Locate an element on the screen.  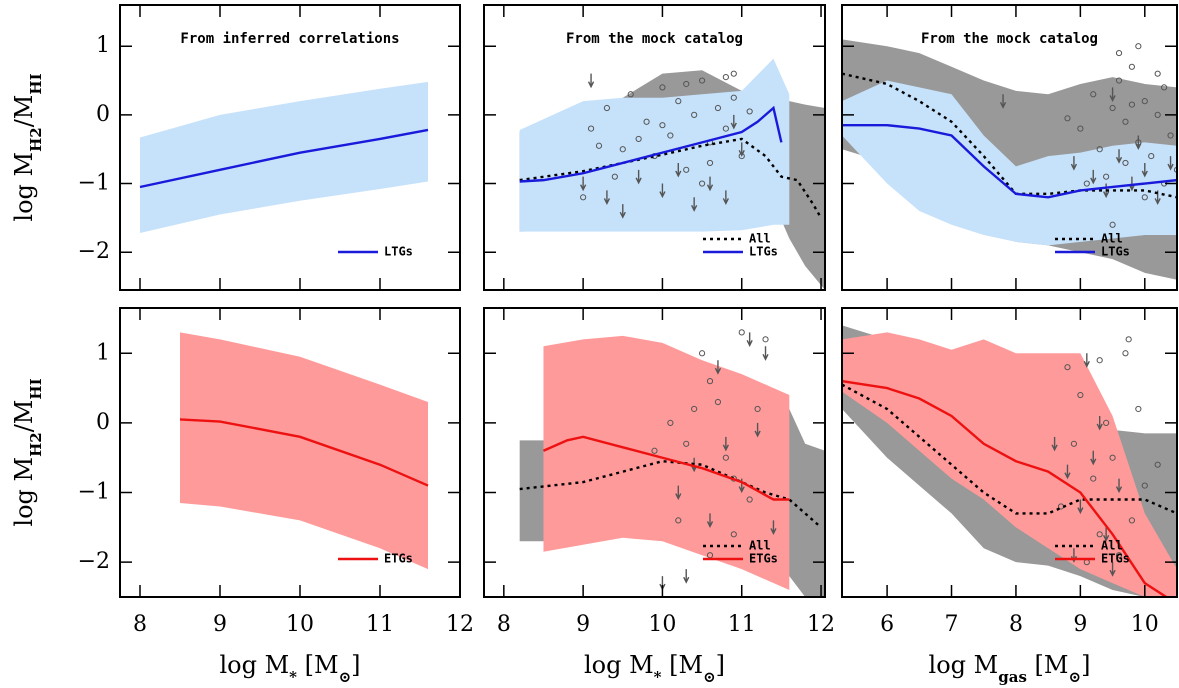
panel-title: From the mock catalog is located at coordinates (654, 39).